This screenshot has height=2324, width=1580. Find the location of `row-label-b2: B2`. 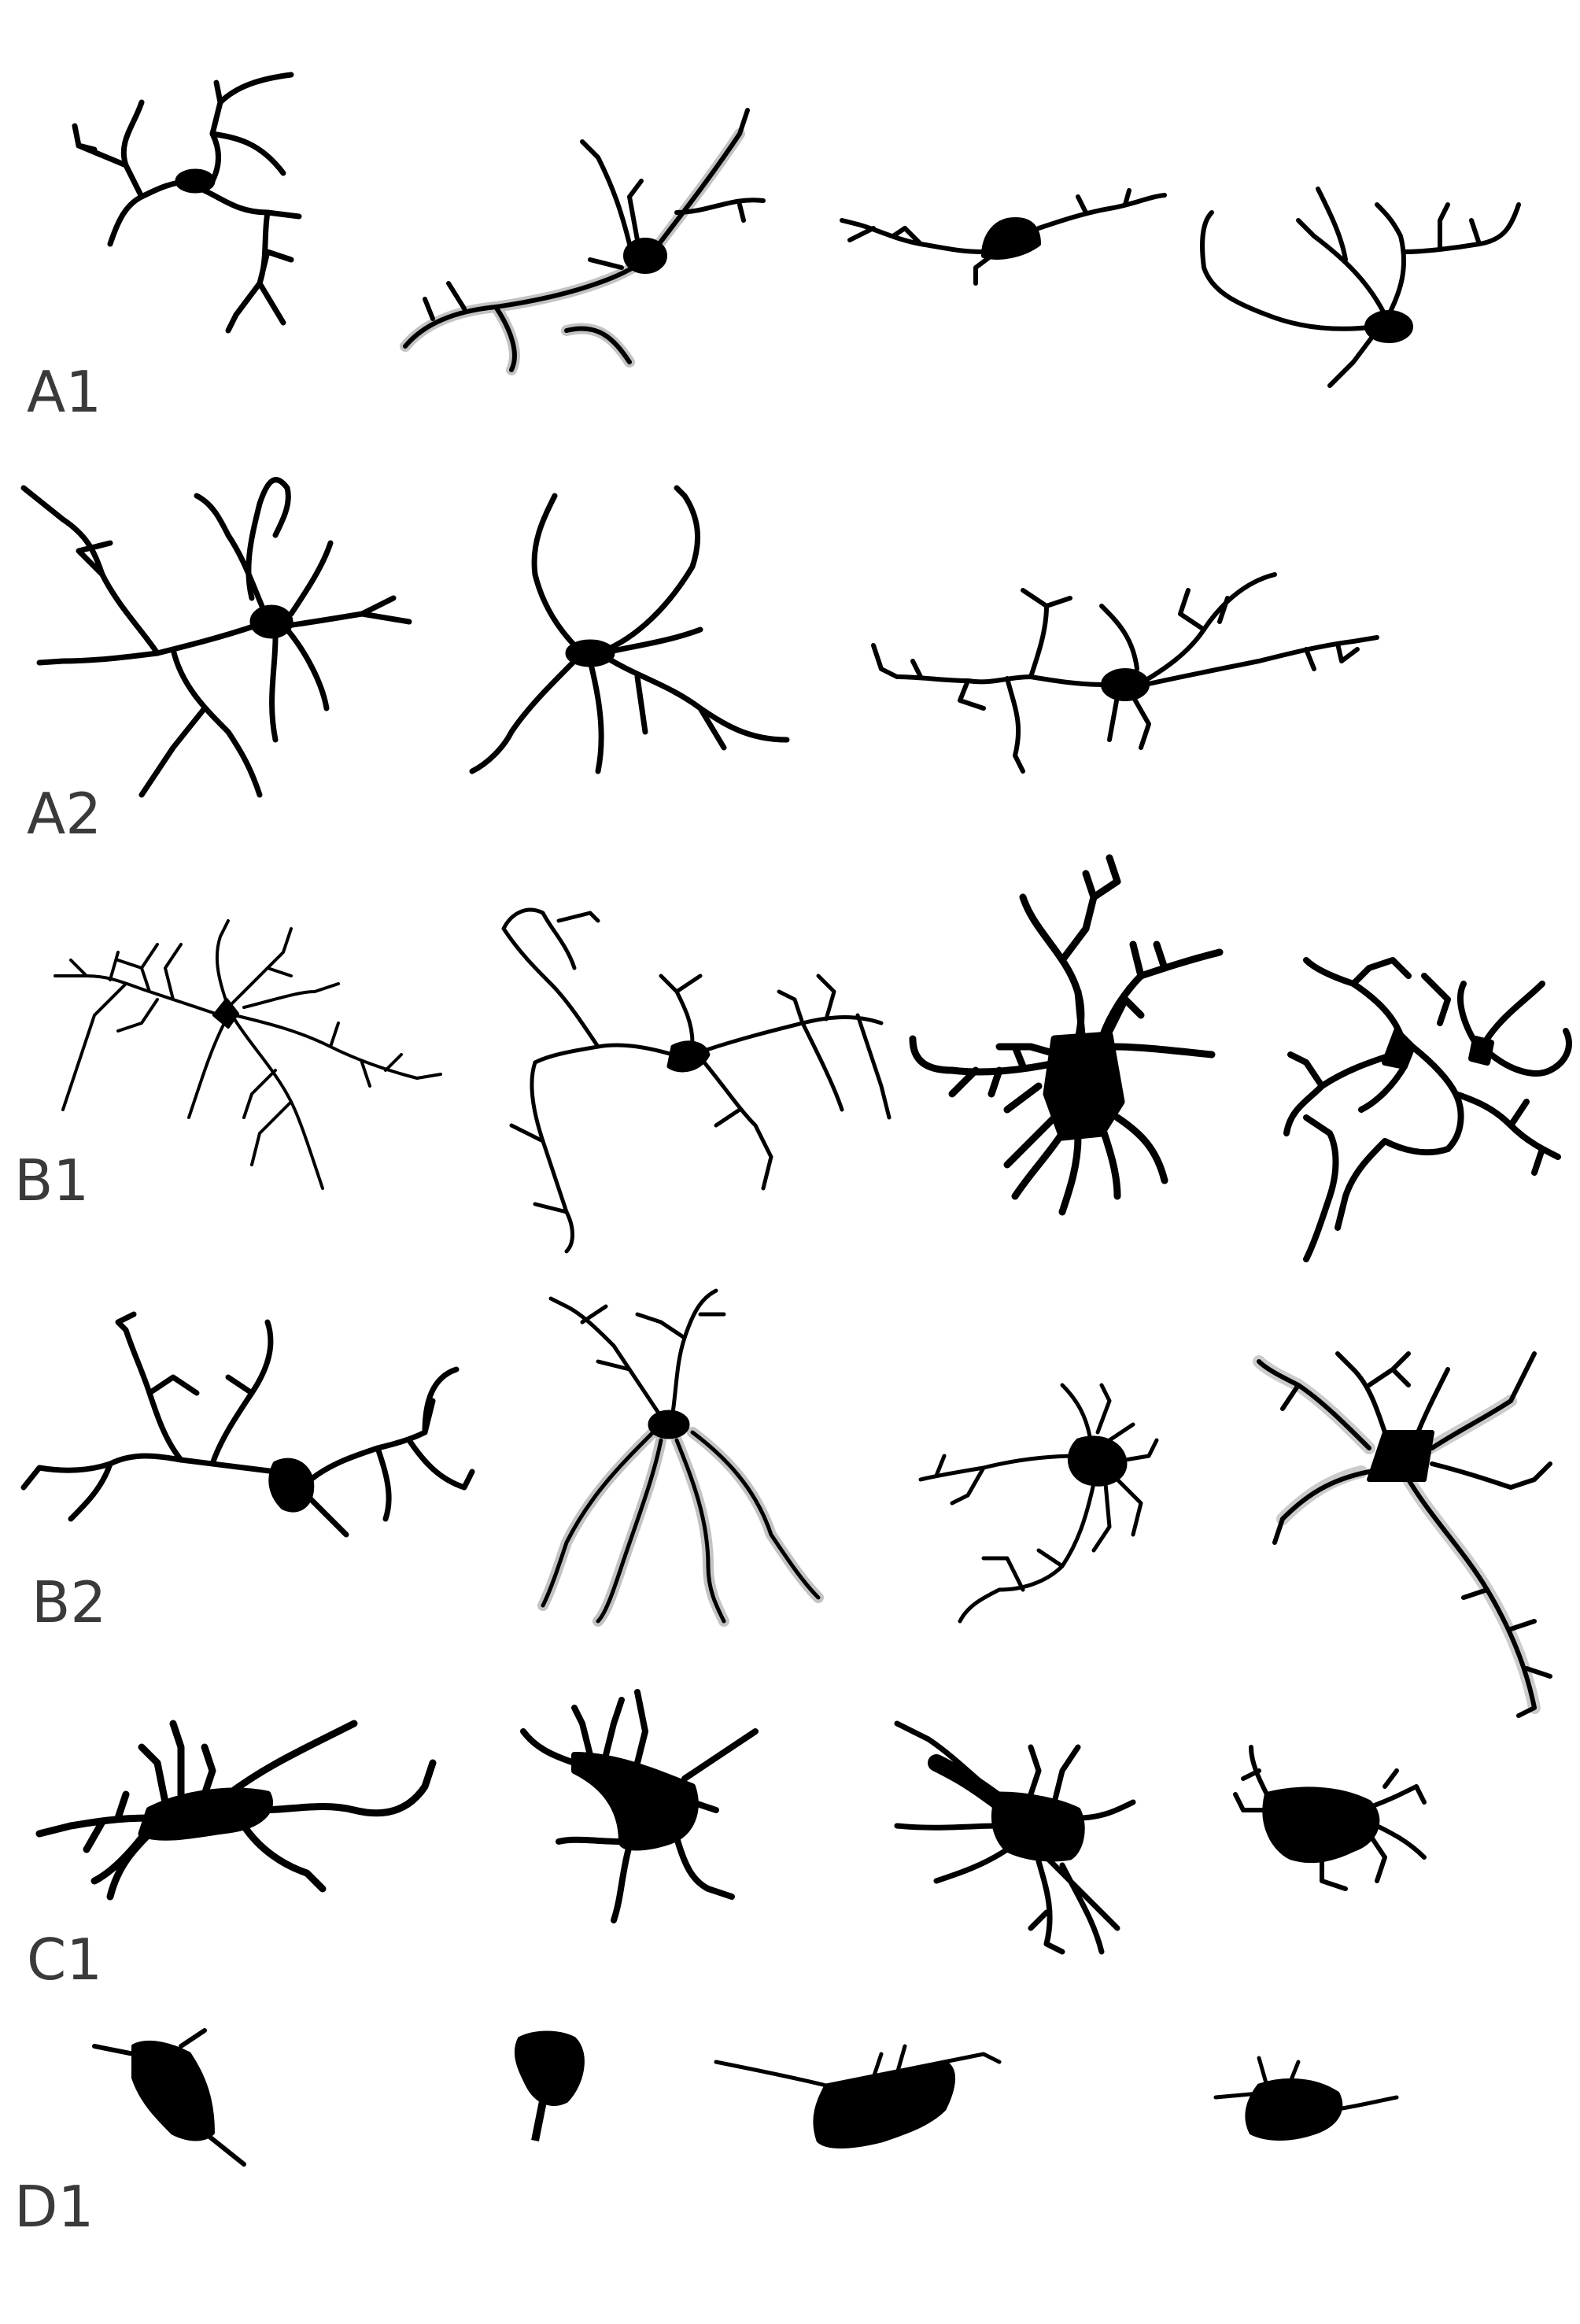

row-label-b2: B2 is located at coordinates (69, 1602).